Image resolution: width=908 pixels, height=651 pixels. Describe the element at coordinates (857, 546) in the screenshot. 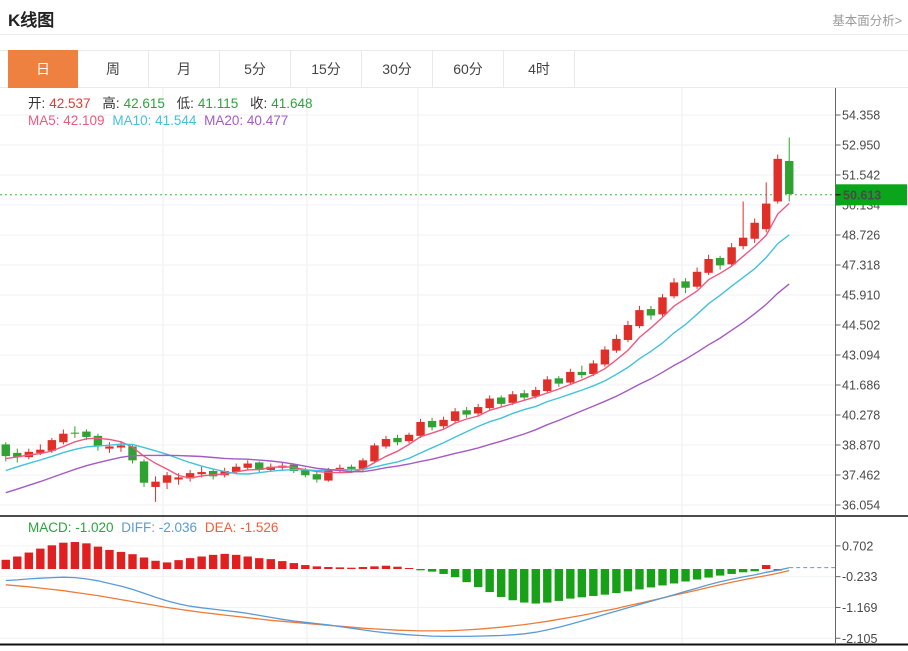

I see `axis-tick-label: 0.702` at that location.